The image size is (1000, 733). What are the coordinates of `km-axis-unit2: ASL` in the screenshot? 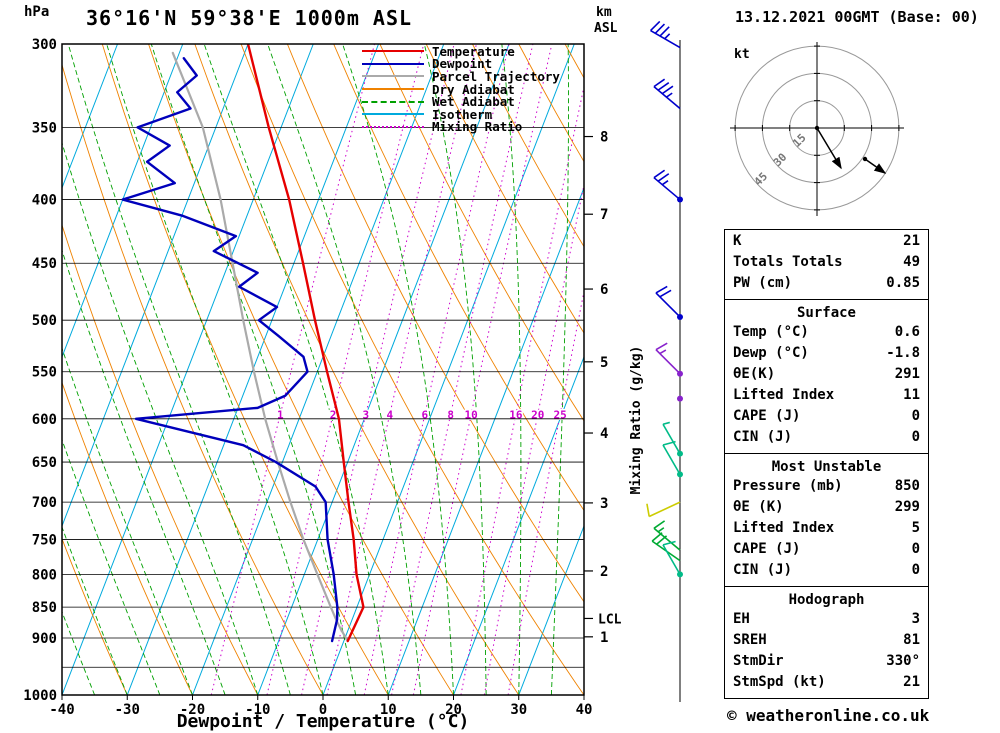 It's located at (606, 28).